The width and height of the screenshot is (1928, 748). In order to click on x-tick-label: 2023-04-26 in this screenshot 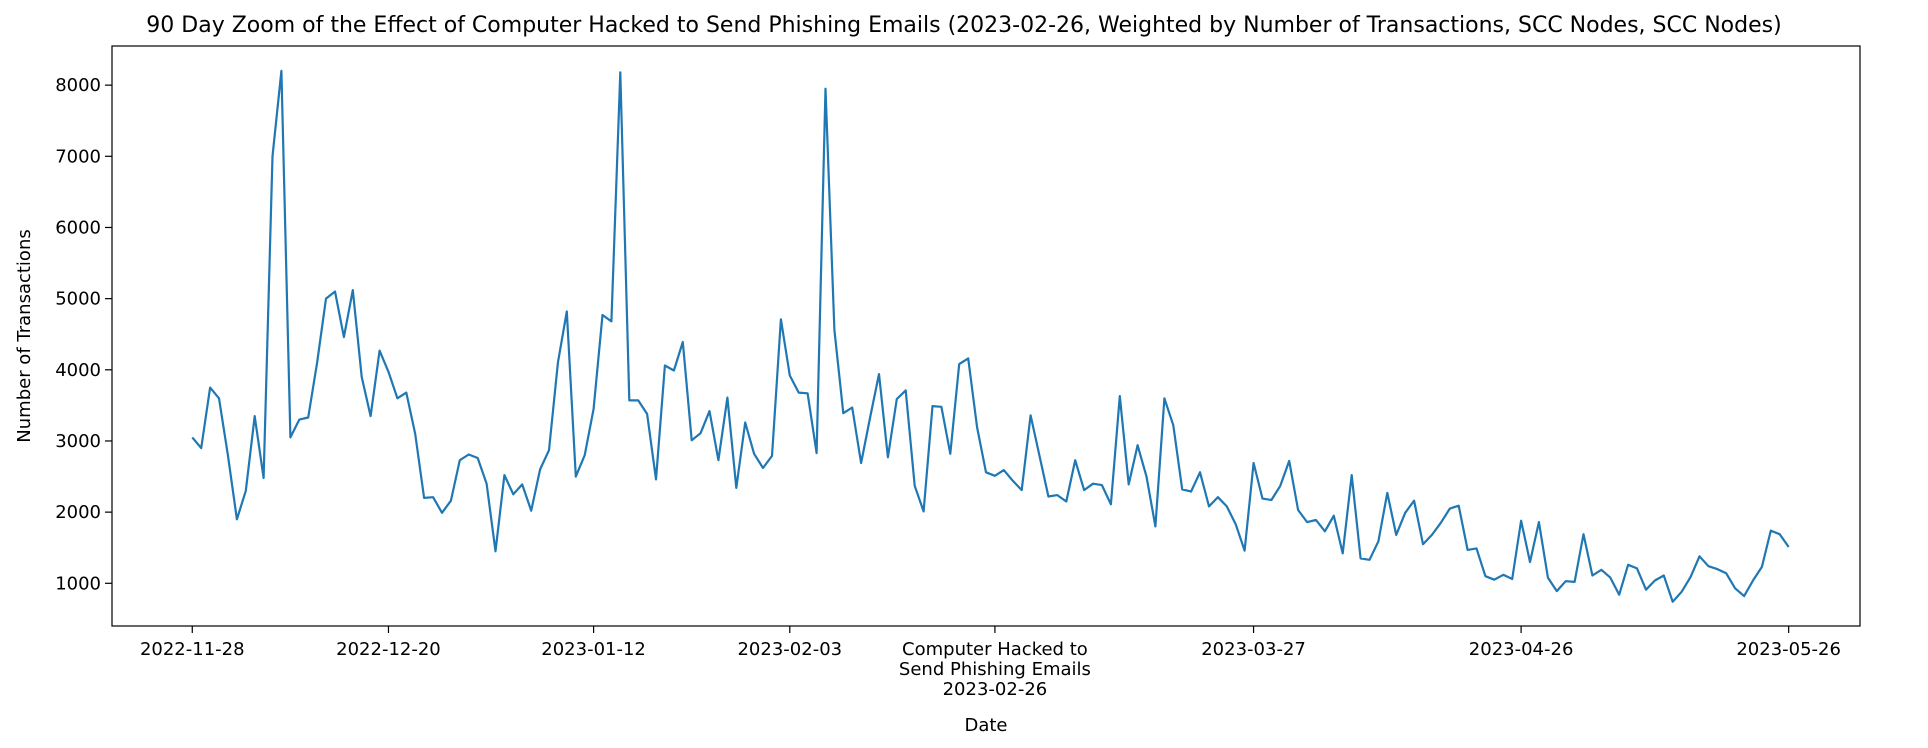, I will do `click(1521, 649)`.